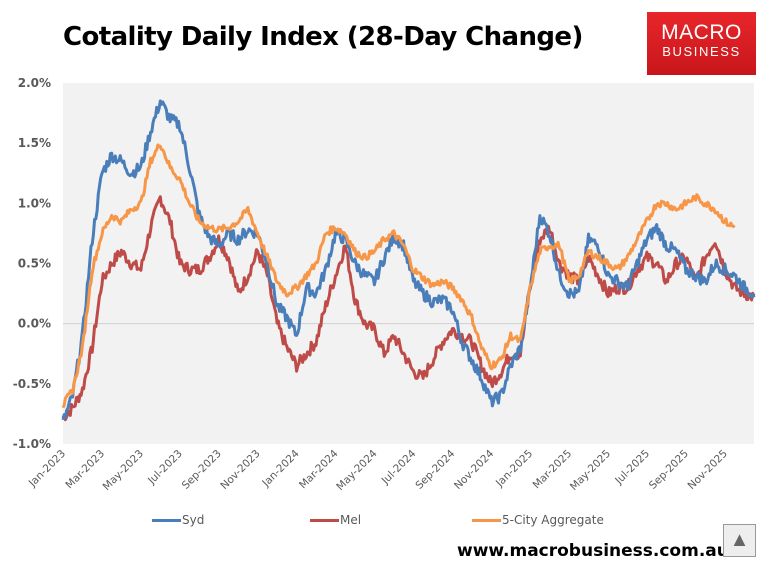 This screenshot has height=570, width=773. Describe the element at coordinates (386, 522) in the screenshot. I see `legend: Syd Mel 5-City Aggregate` at that location.